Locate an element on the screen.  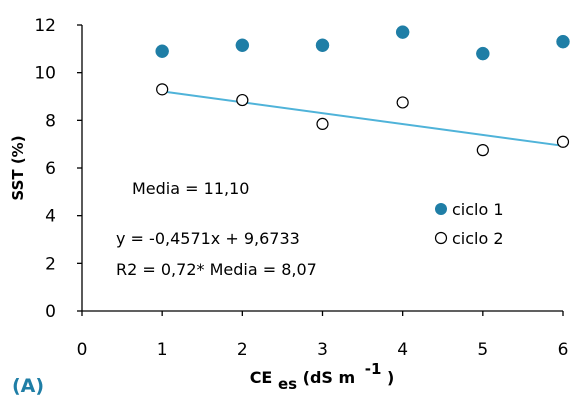
x-axis-ticks: 0 1 2 3 4 5 6 is located at coordinates (323, 335).